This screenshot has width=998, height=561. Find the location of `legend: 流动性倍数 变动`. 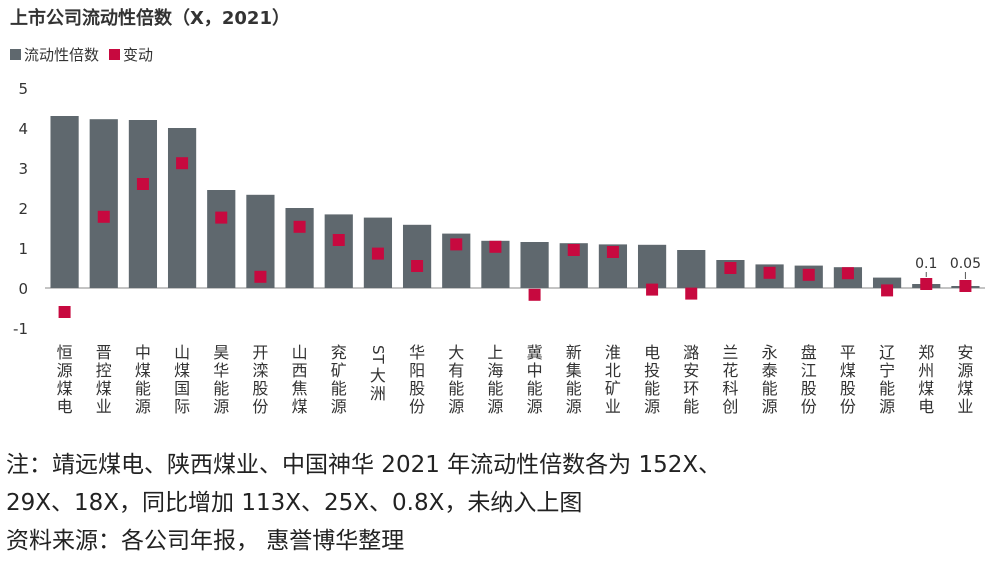

legend: 流动性倍数 变动 is located at coordinates (86, 54).